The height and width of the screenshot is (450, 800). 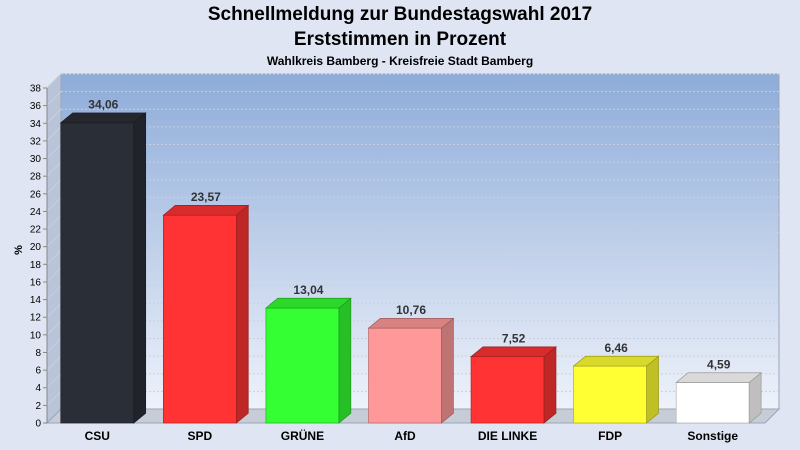 I want to click on plot-side-wall, so click(x=54, y=248).